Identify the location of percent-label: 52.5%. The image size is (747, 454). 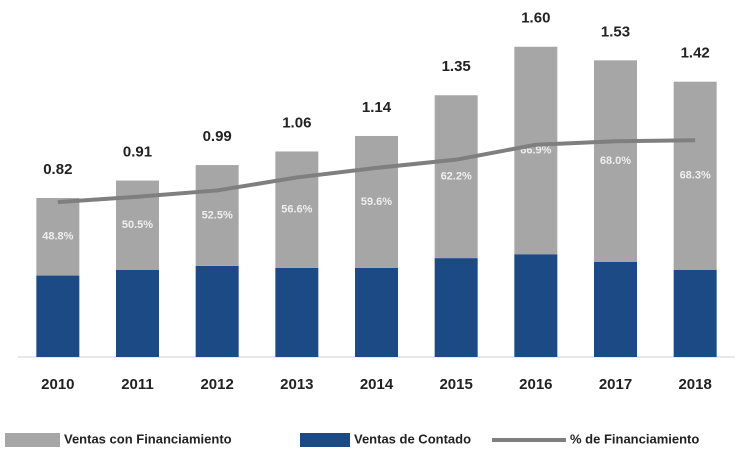
(217, 215).